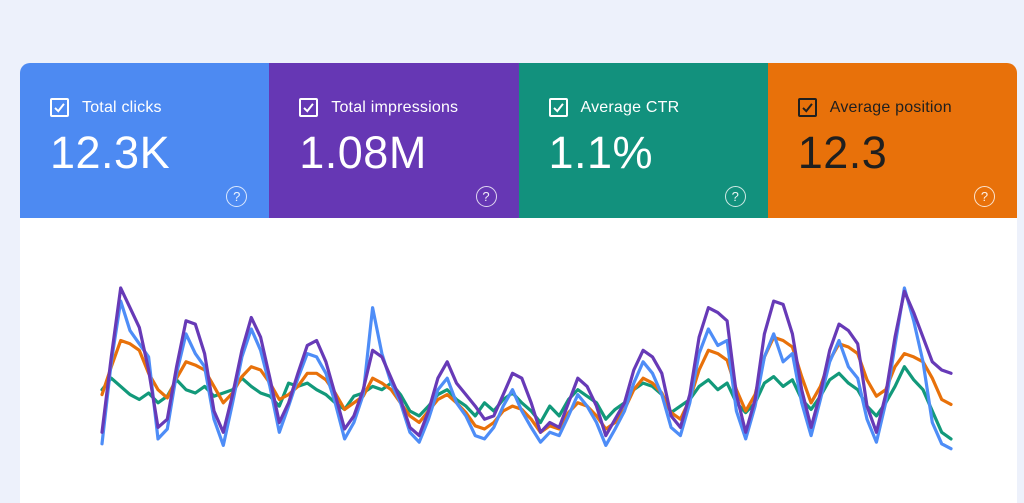 This screenshot has width=1024, height=503. I want to click on metric-card-average-ctr: Average CTR 1.1% ?, so click(643, 140).